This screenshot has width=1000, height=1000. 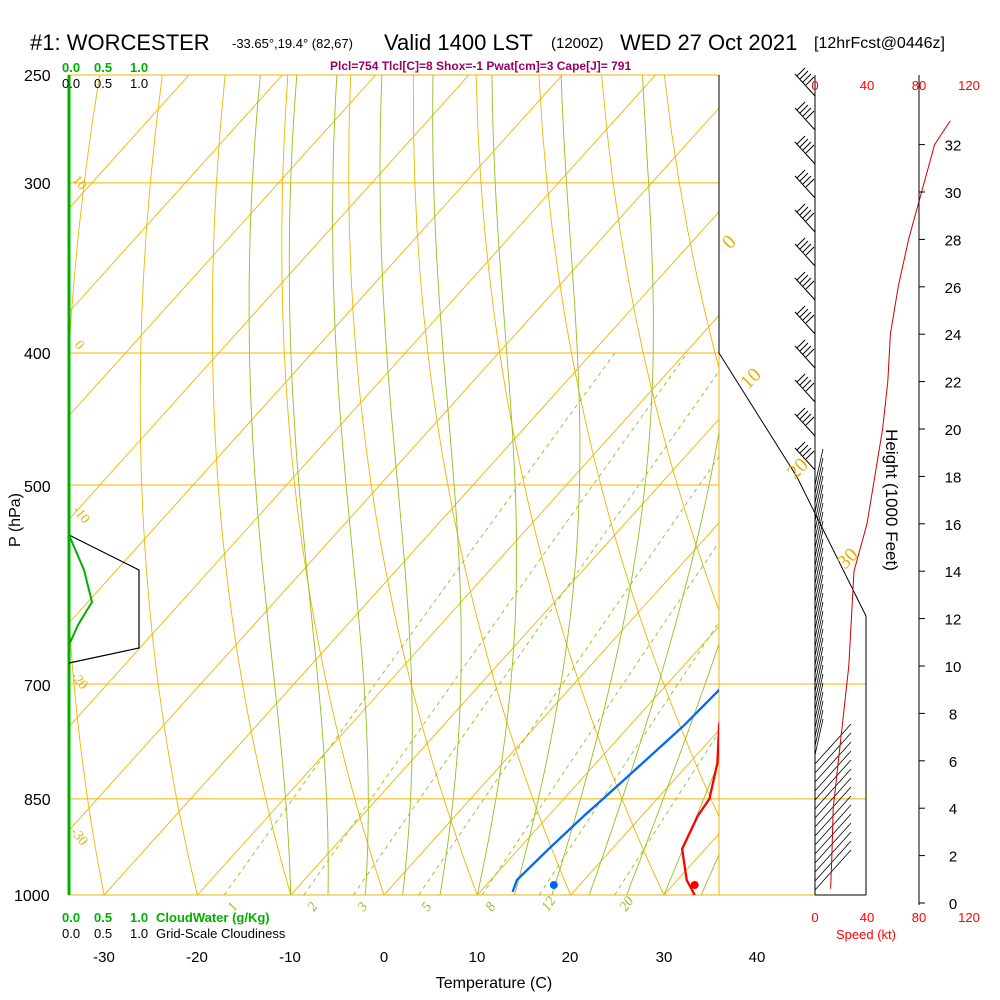 What do you see at coordinates (694, 885) in the screenshot?
I see `surface-temp-dot` at bounding box center [694, 885].